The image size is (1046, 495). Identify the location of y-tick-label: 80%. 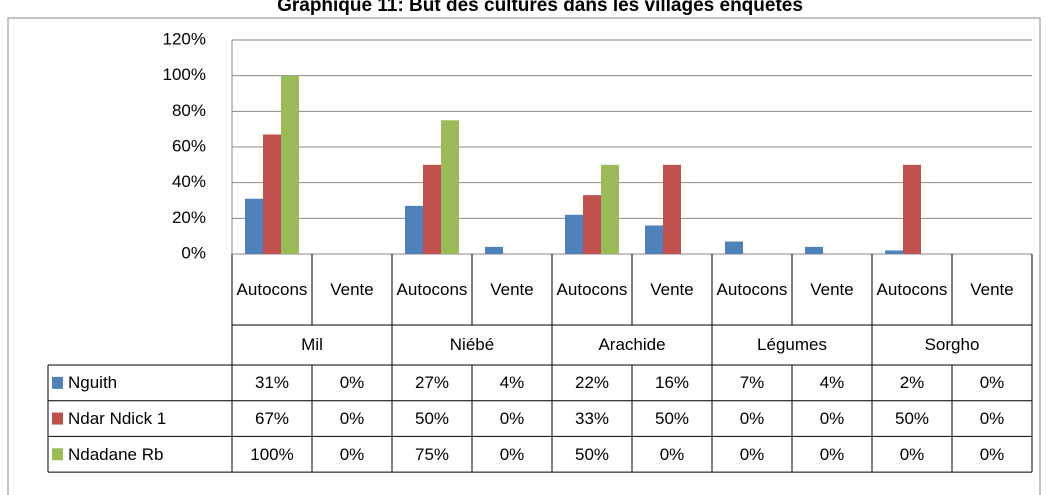
(189, 110).